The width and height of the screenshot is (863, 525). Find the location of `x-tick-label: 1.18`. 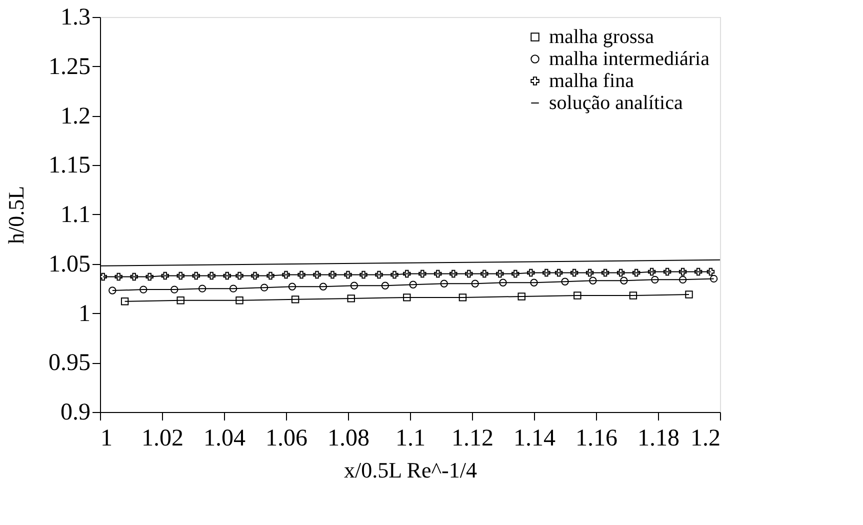

x-tick-label: 1.18 is located at coordinates (659, 439).